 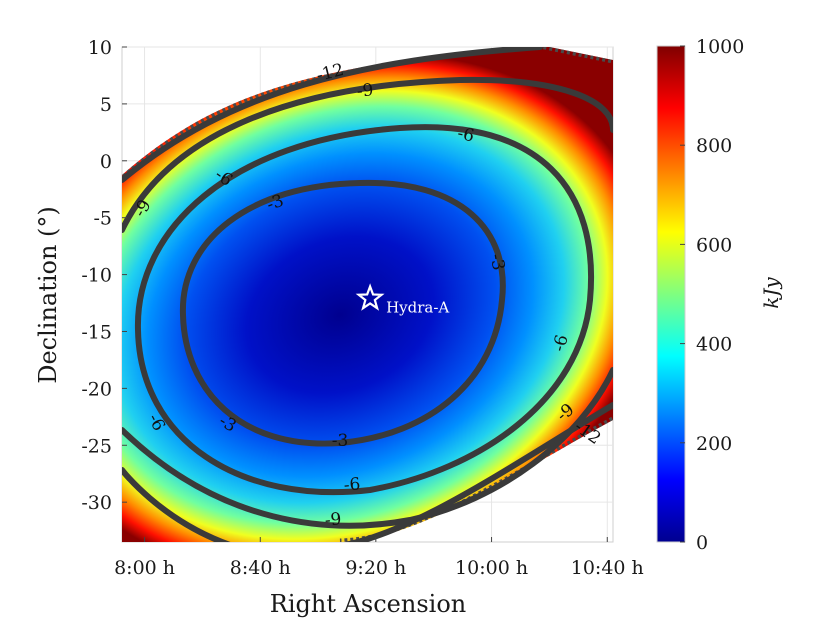 I want to click on hydra-a-marker: Hydra-A, so click(x=402, y=299).